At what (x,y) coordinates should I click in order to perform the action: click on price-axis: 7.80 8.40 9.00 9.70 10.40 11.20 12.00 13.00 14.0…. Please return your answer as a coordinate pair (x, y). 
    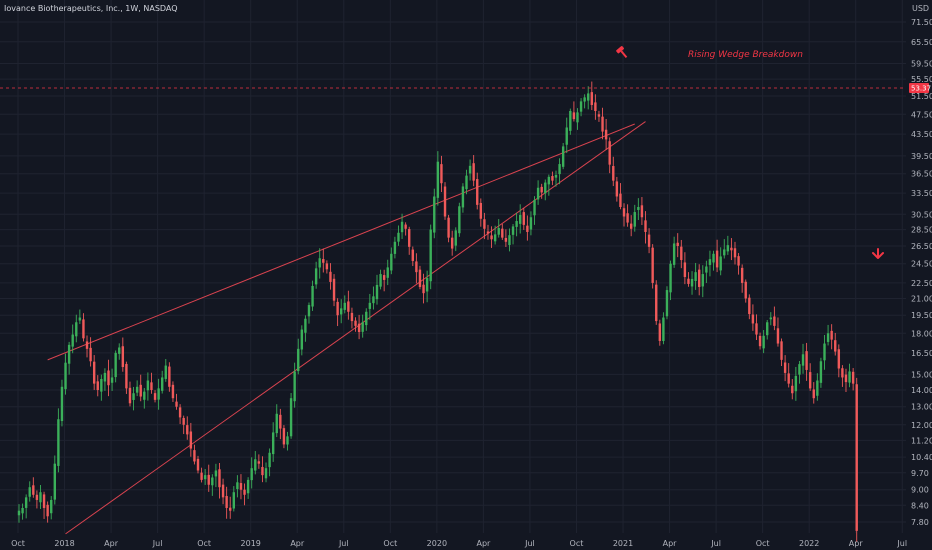
    Looking at the image, I should click on (921, 272).